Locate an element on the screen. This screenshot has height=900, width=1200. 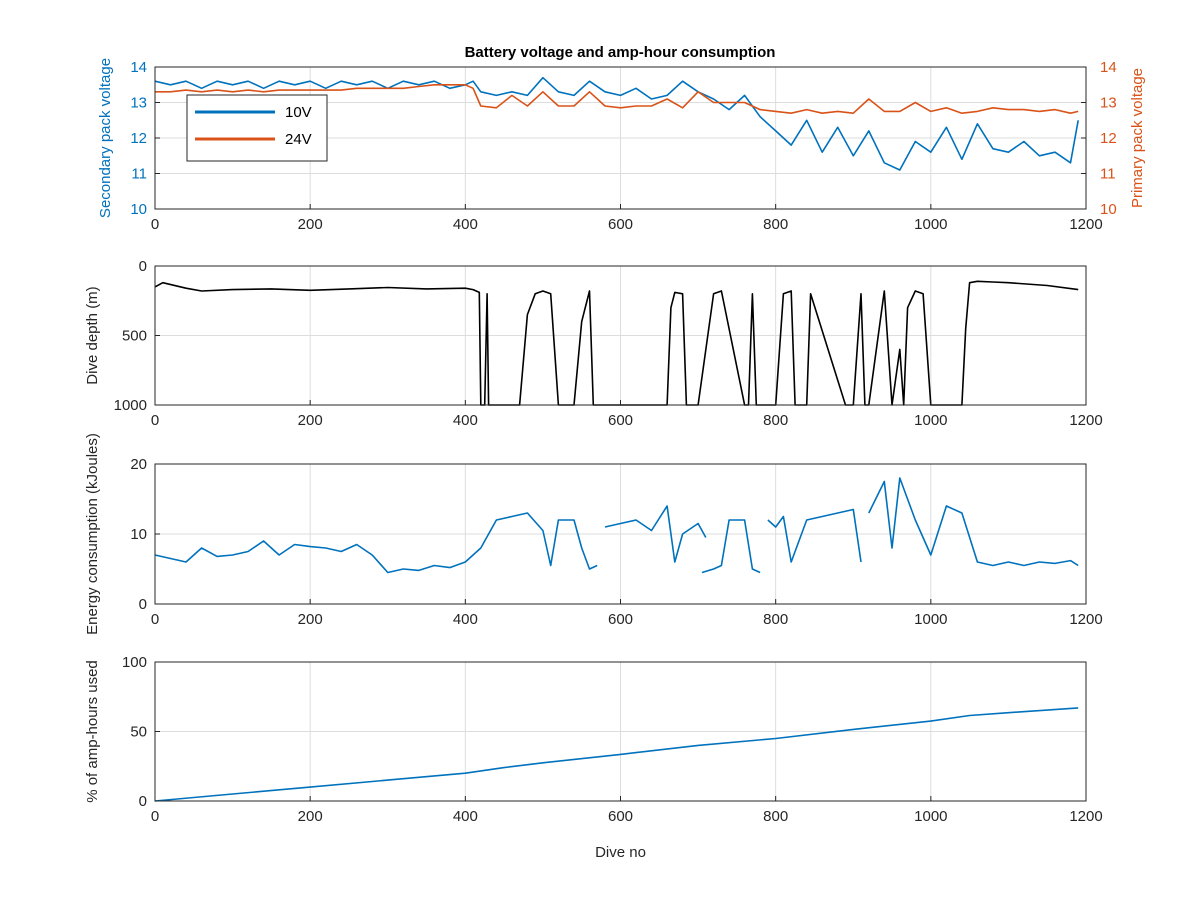
y-tick-label: 13 is located at coordinates (138, 103).